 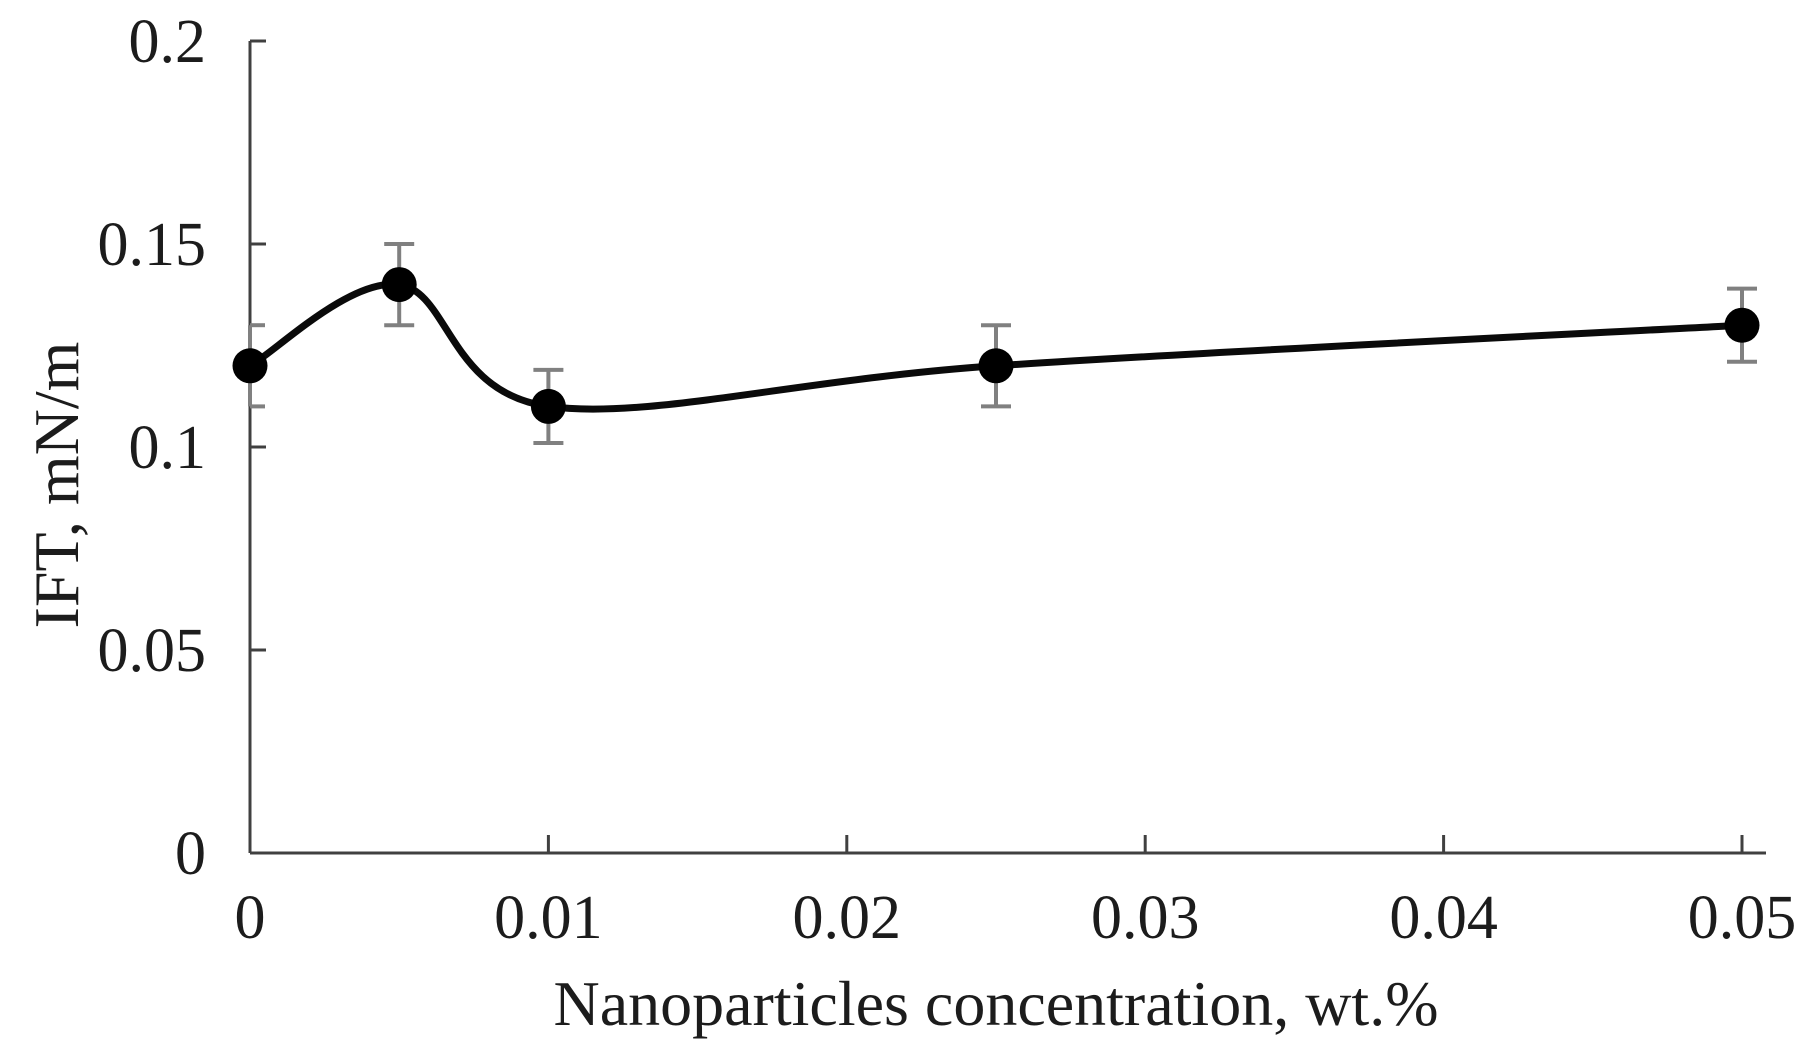 I want to click on y-axis-title: IFT, mN/m, so click(x=56, y=485).